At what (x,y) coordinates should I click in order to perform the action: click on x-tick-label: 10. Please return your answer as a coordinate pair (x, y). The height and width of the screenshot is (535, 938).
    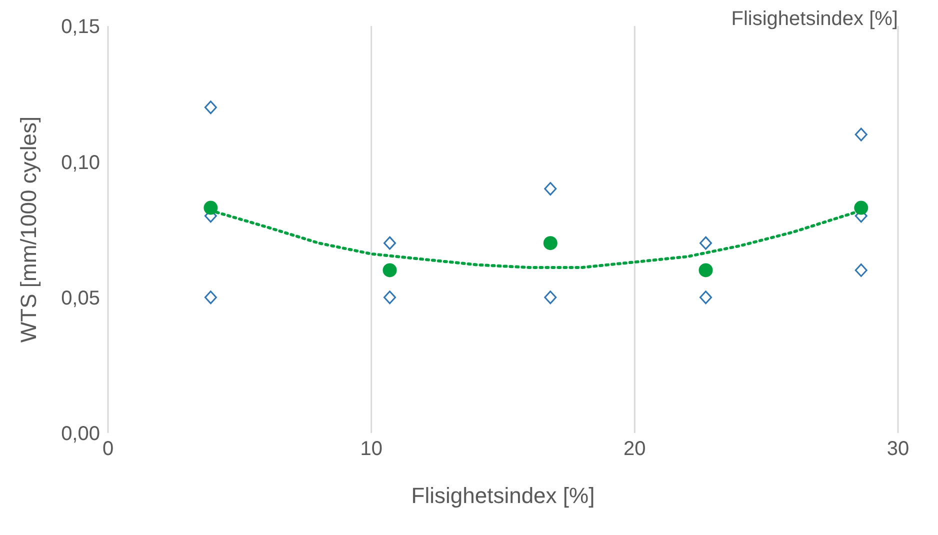
    Looking at the image, I should click on (371, 449).